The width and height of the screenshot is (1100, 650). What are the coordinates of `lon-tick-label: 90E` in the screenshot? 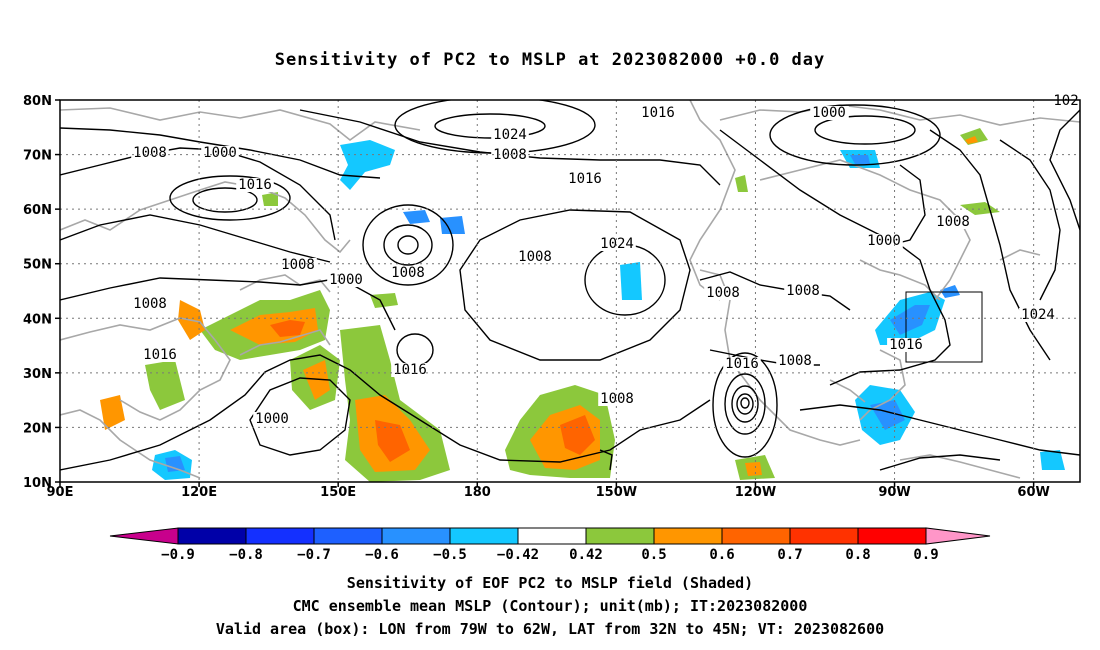 It's located at (60, 492).